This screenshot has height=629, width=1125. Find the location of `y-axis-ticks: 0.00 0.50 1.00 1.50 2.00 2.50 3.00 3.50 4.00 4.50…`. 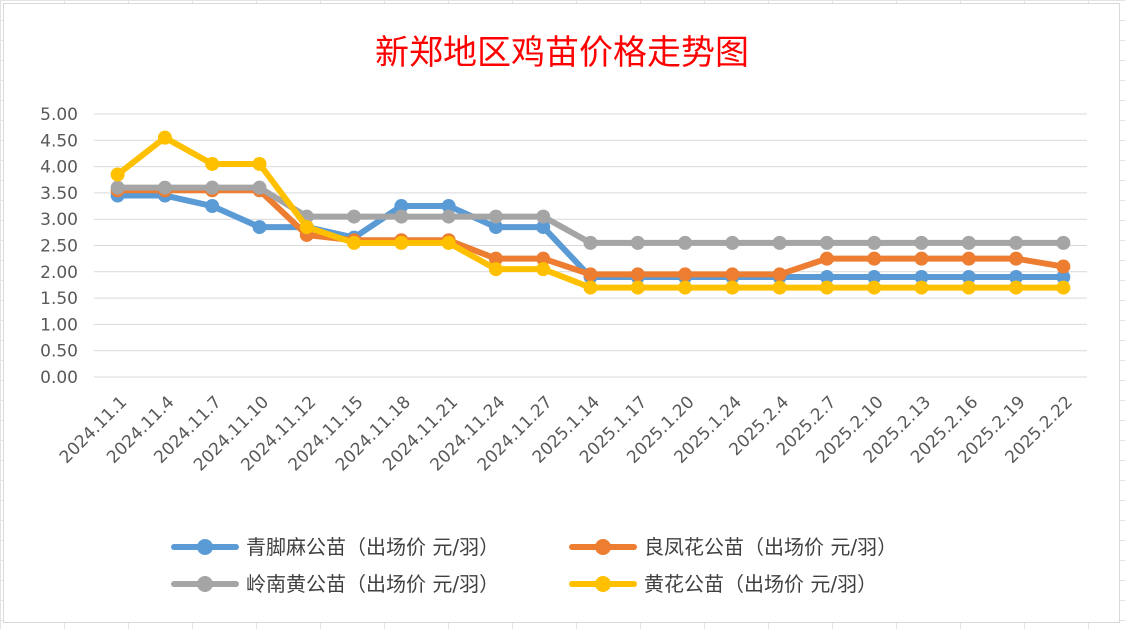

y-axis-ticks: 0.00 0.50 1.00 1.50 2.00 2.50 3.00 3.50 4.00 4.50… is located at coordinates (59, 246).